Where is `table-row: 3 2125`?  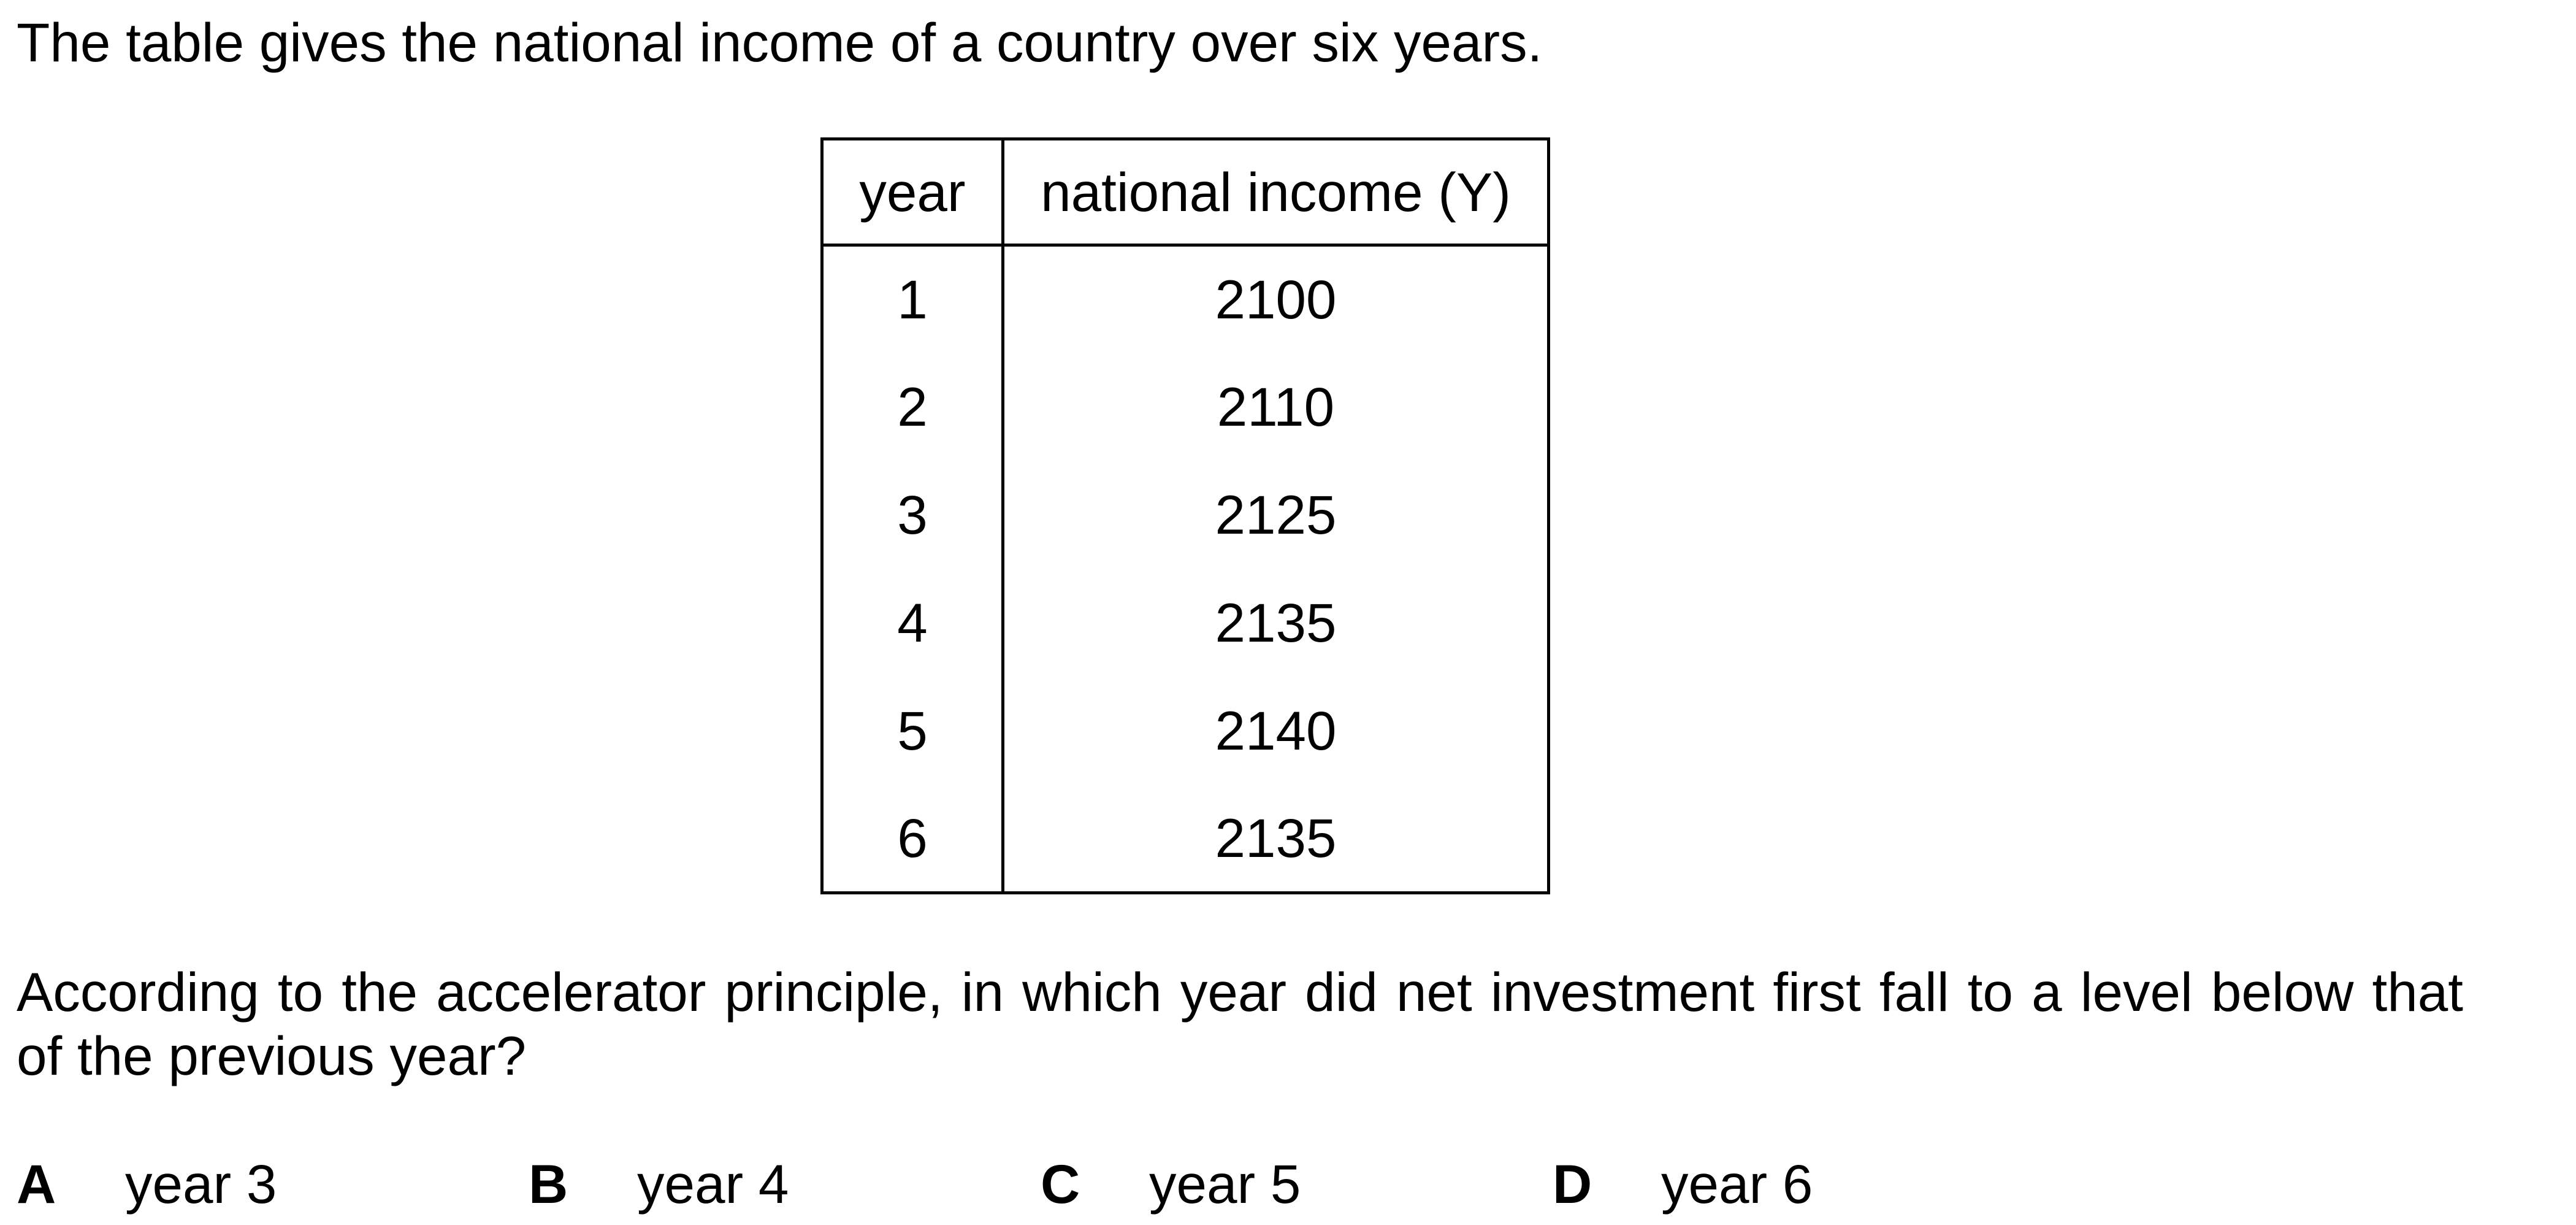 table-row: 3 2125 is located at coordinates (1185, 515).